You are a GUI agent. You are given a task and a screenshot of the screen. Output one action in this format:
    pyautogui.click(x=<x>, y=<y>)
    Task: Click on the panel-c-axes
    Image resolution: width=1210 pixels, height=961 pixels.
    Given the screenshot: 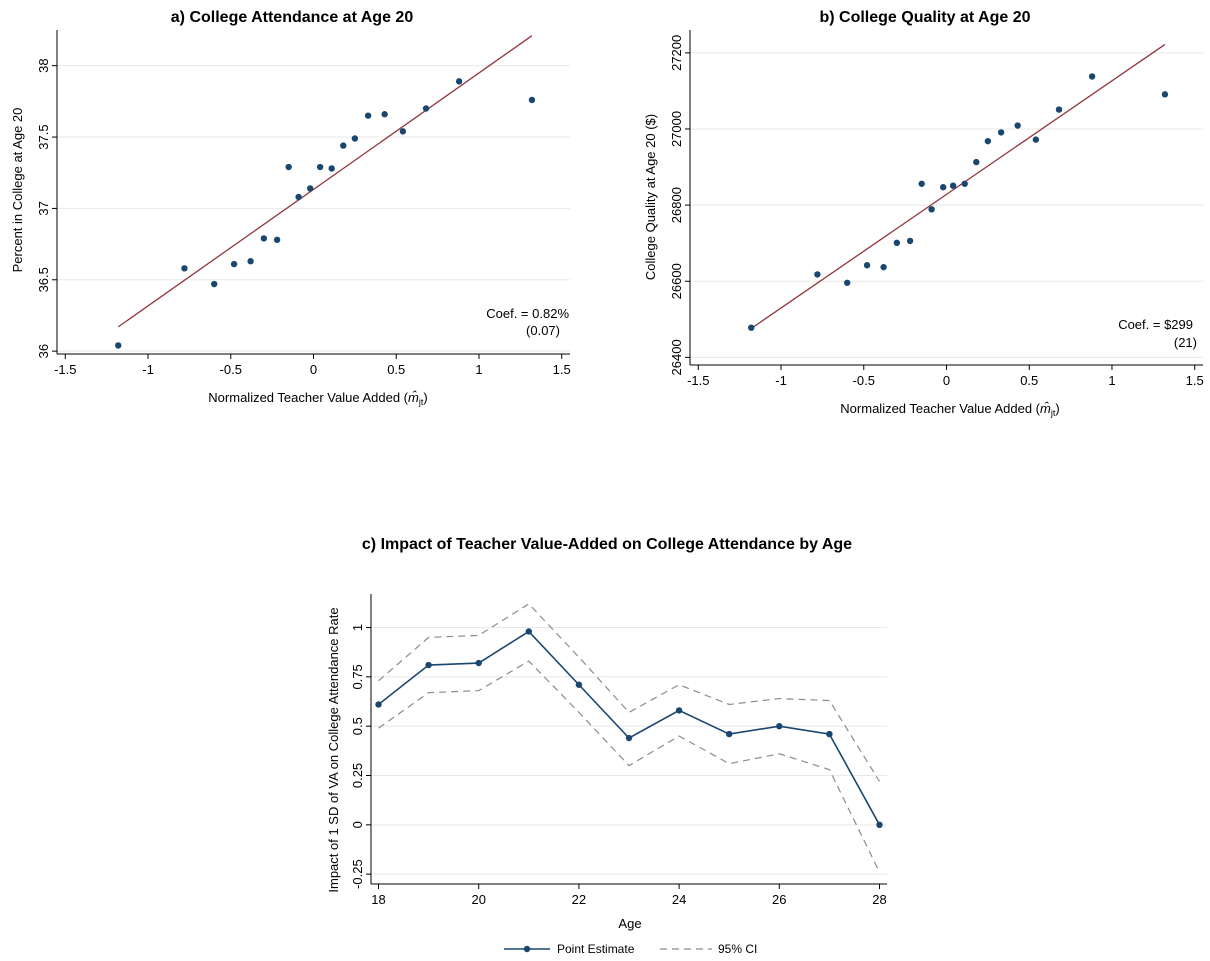 What is the action you would take?
    pyautogui.click(x=628, y=739)
    